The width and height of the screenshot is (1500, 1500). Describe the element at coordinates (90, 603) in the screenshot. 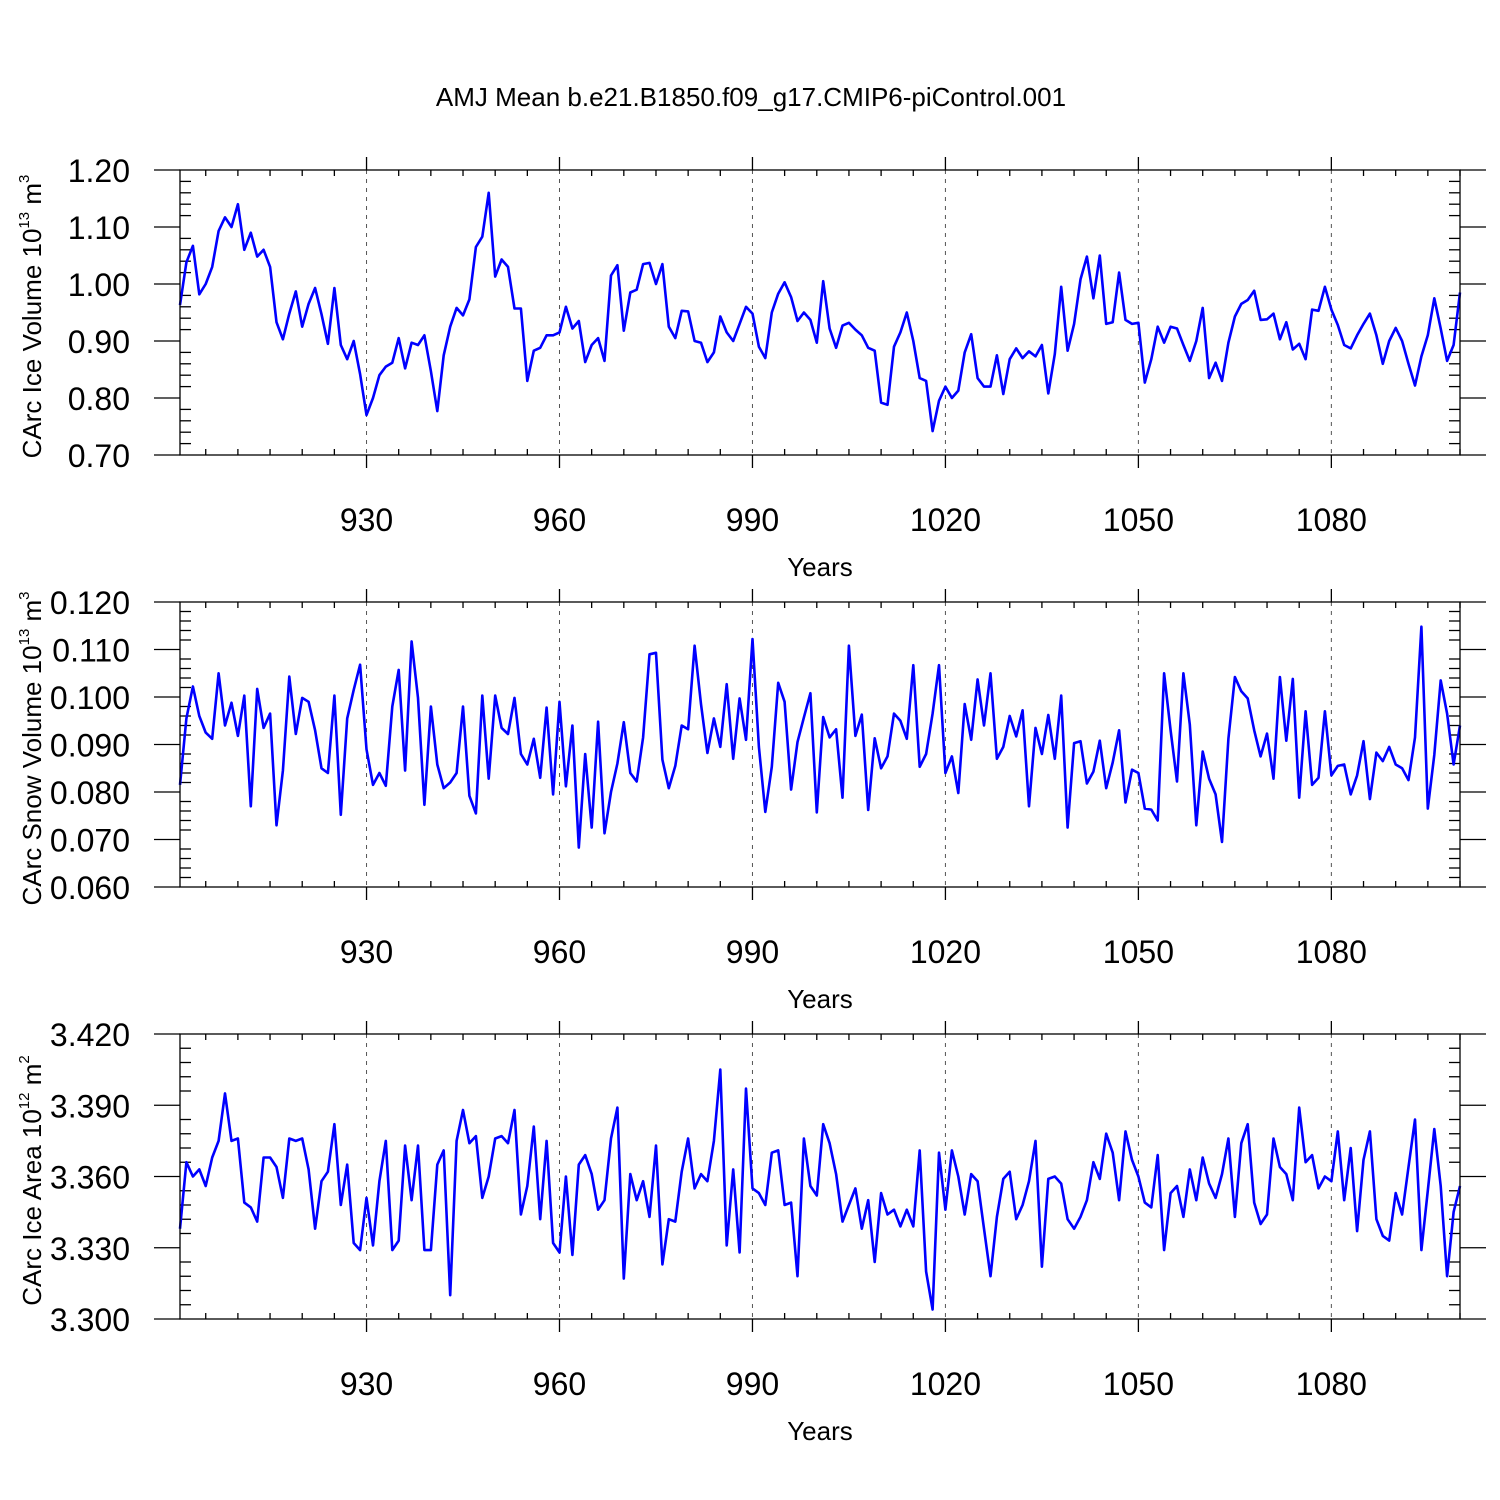

I see `y-tick-label: 0.120` at that location.